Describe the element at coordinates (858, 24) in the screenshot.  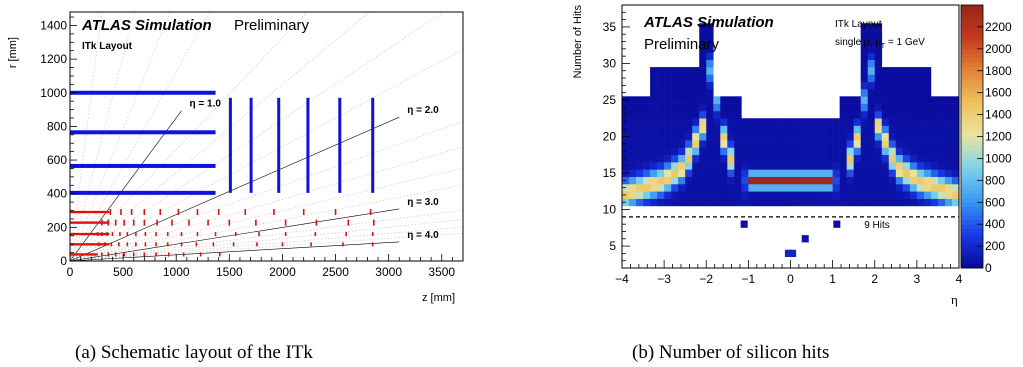
I see `itk-layout-label: ITk Layout` at that location.